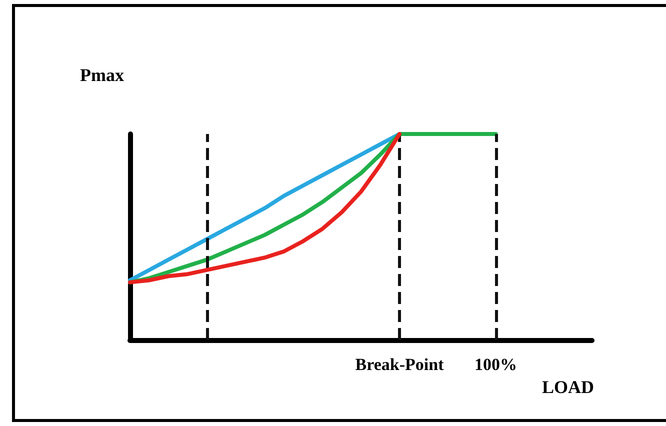  What do you see at coordinates (399, 364) in the screenshot?
I see `x-tick-label: Break-Point` at bounding box center [399, 364].